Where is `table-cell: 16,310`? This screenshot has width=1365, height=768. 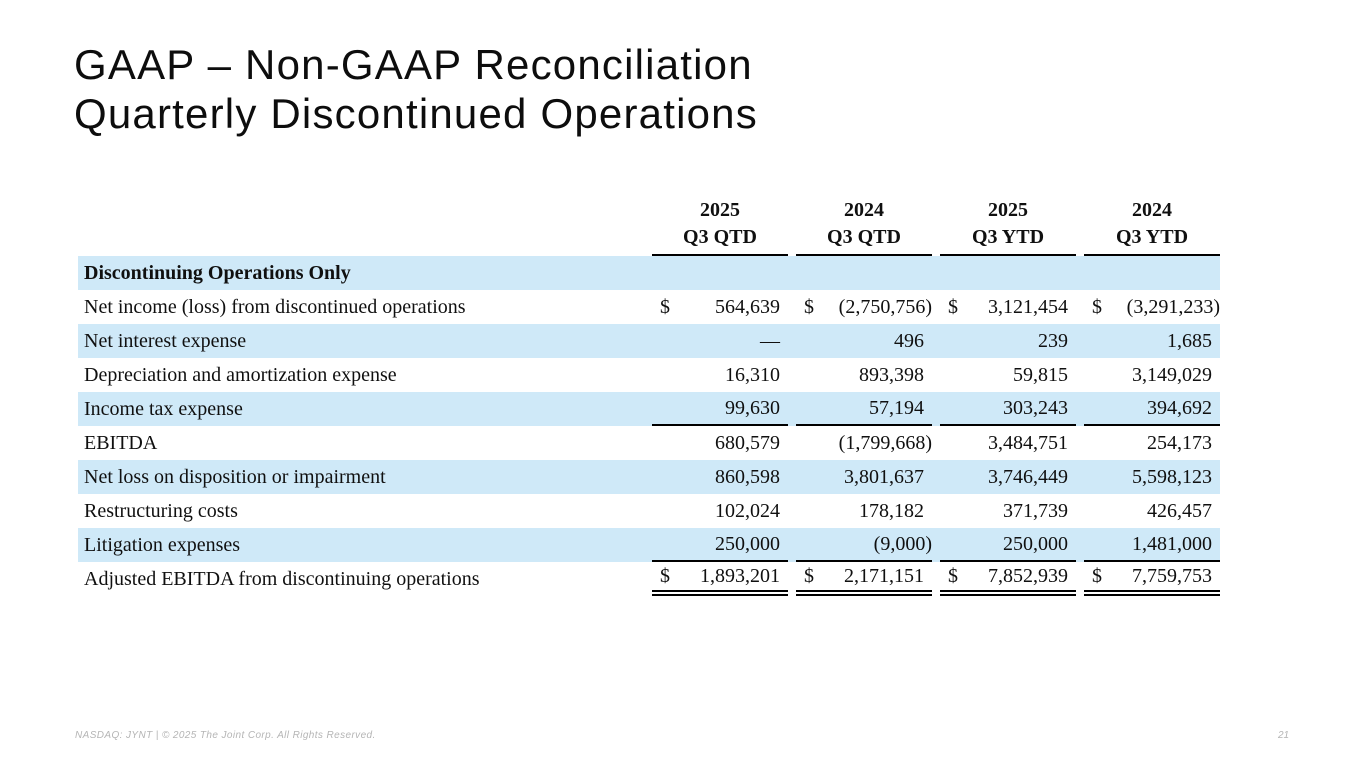
table-cell: 16,310 is located at coordinates (720, 375).